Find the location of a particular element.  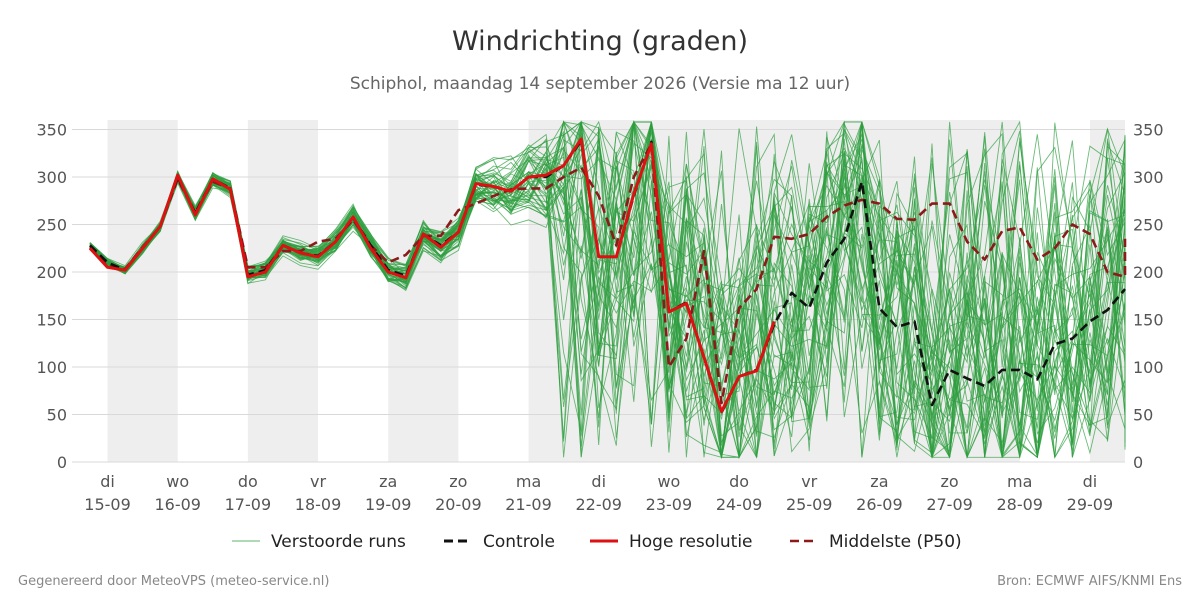

legend-label-p50: Middelste (P50) is located at coordinates (895, 542).